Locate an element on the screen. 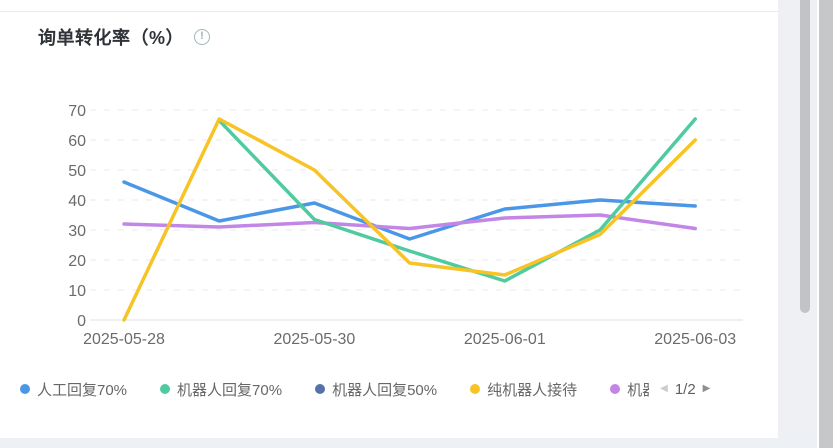 The width and height of the screenshot is (835, 448). legend-label: 机器人回复70% is located at coordinates (230, 390).